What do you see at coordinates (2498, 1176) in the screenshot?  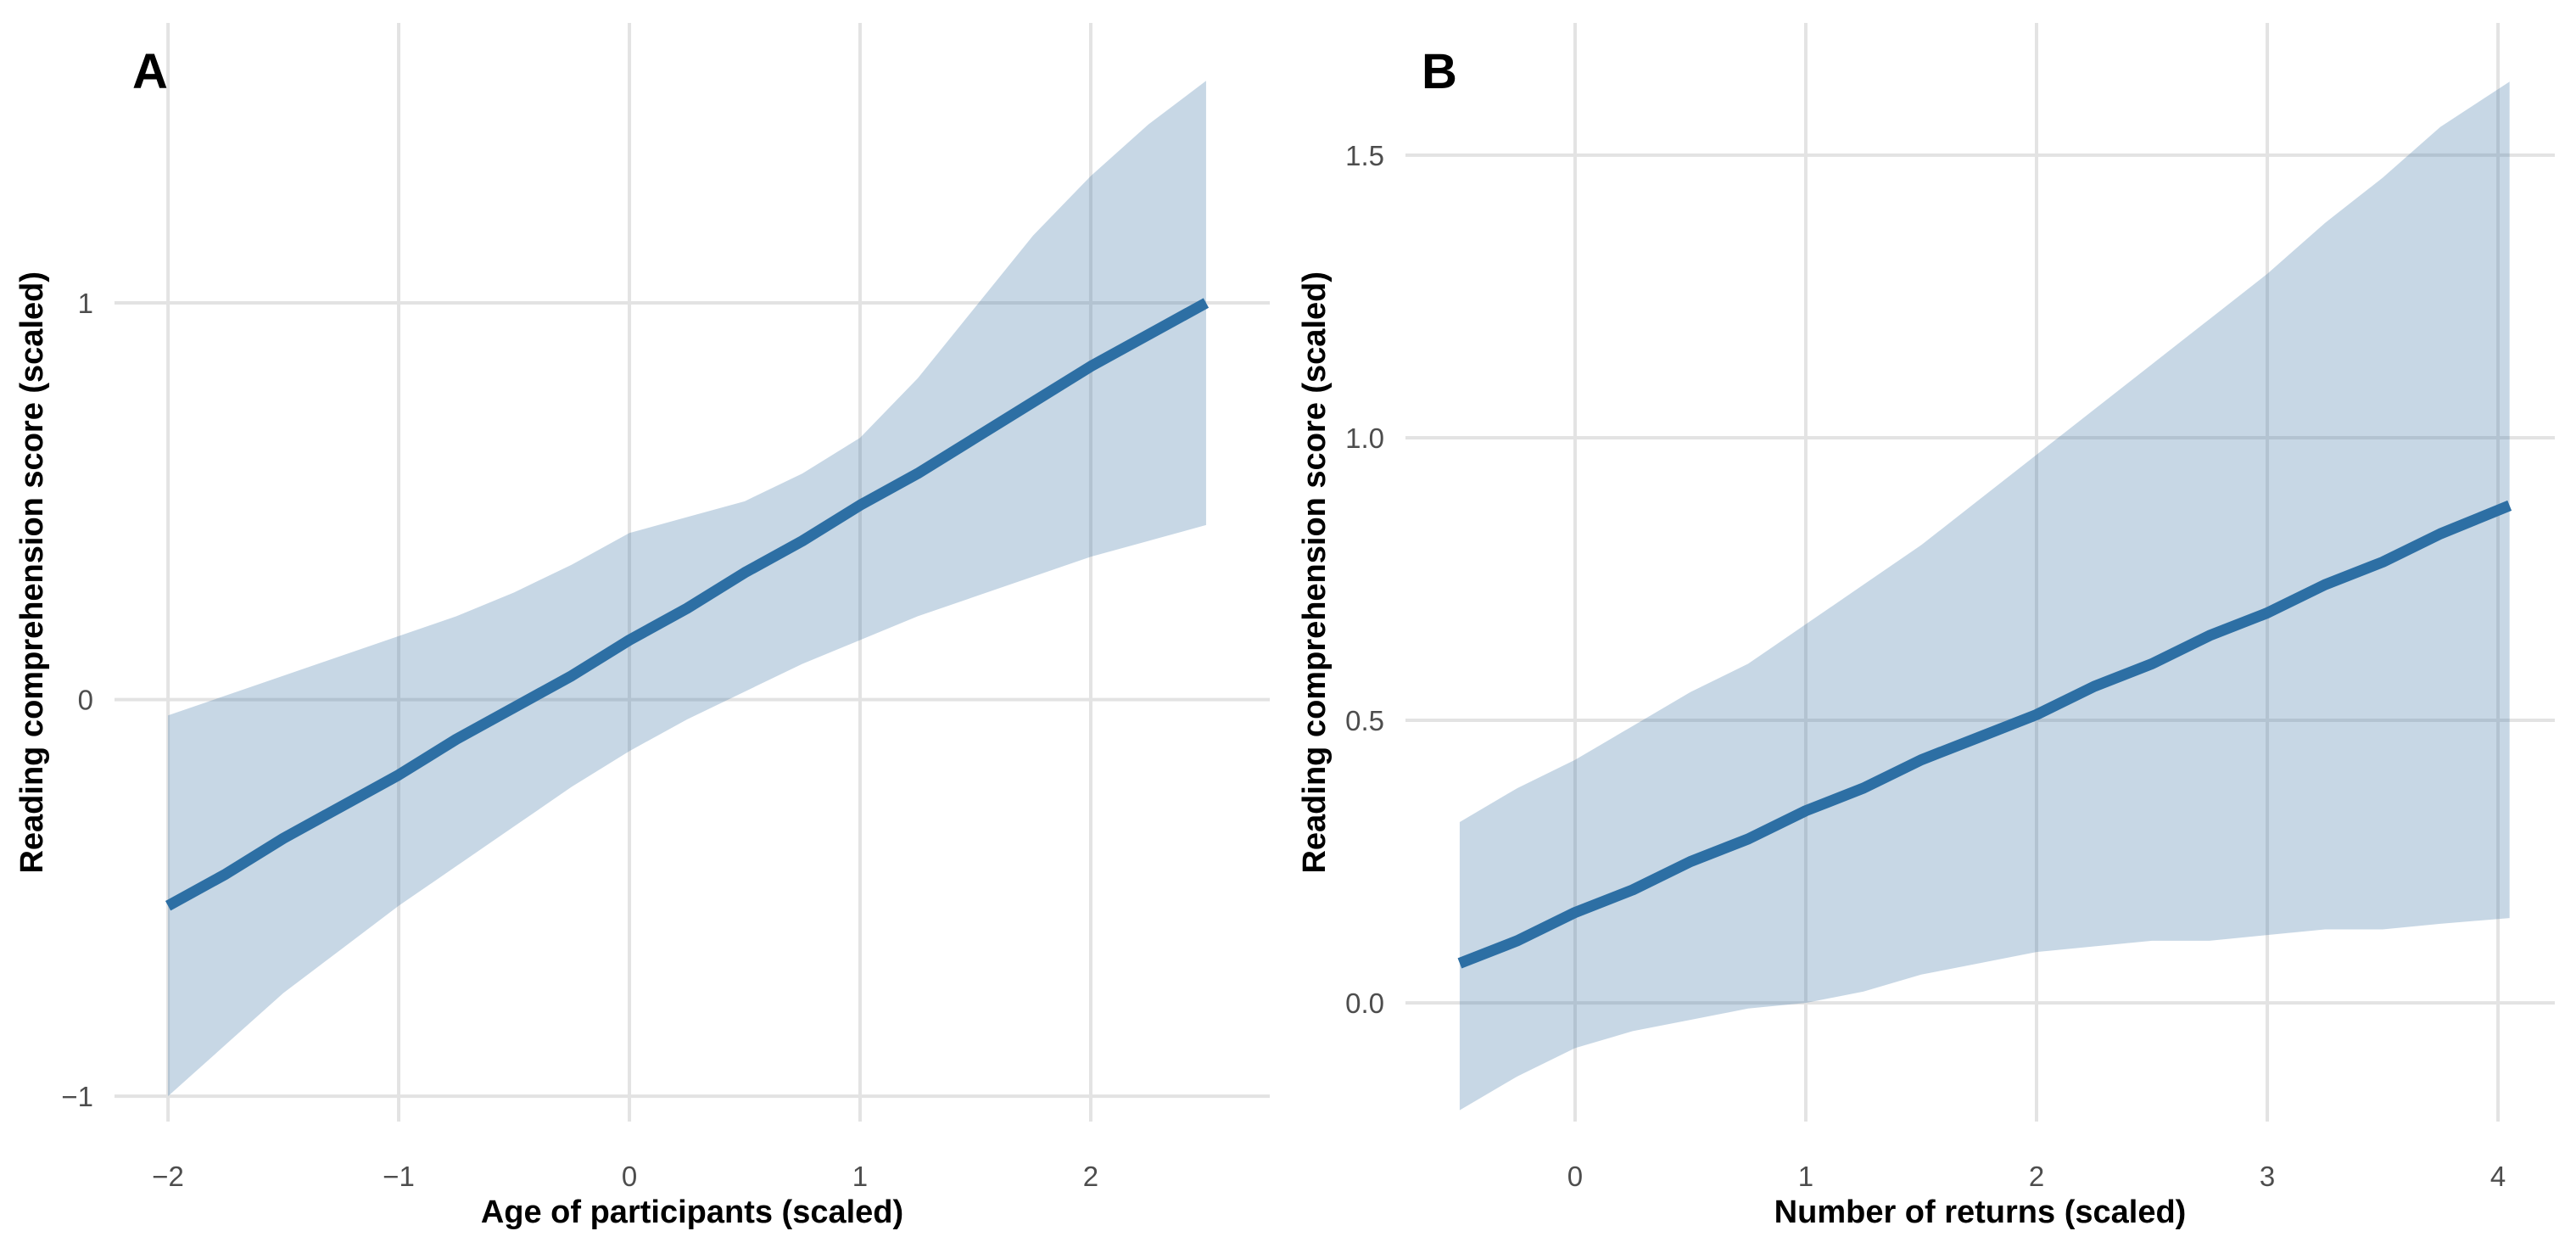 I see `panel-b-x-tick-label: 4` at bounding box center [2498, 1176].